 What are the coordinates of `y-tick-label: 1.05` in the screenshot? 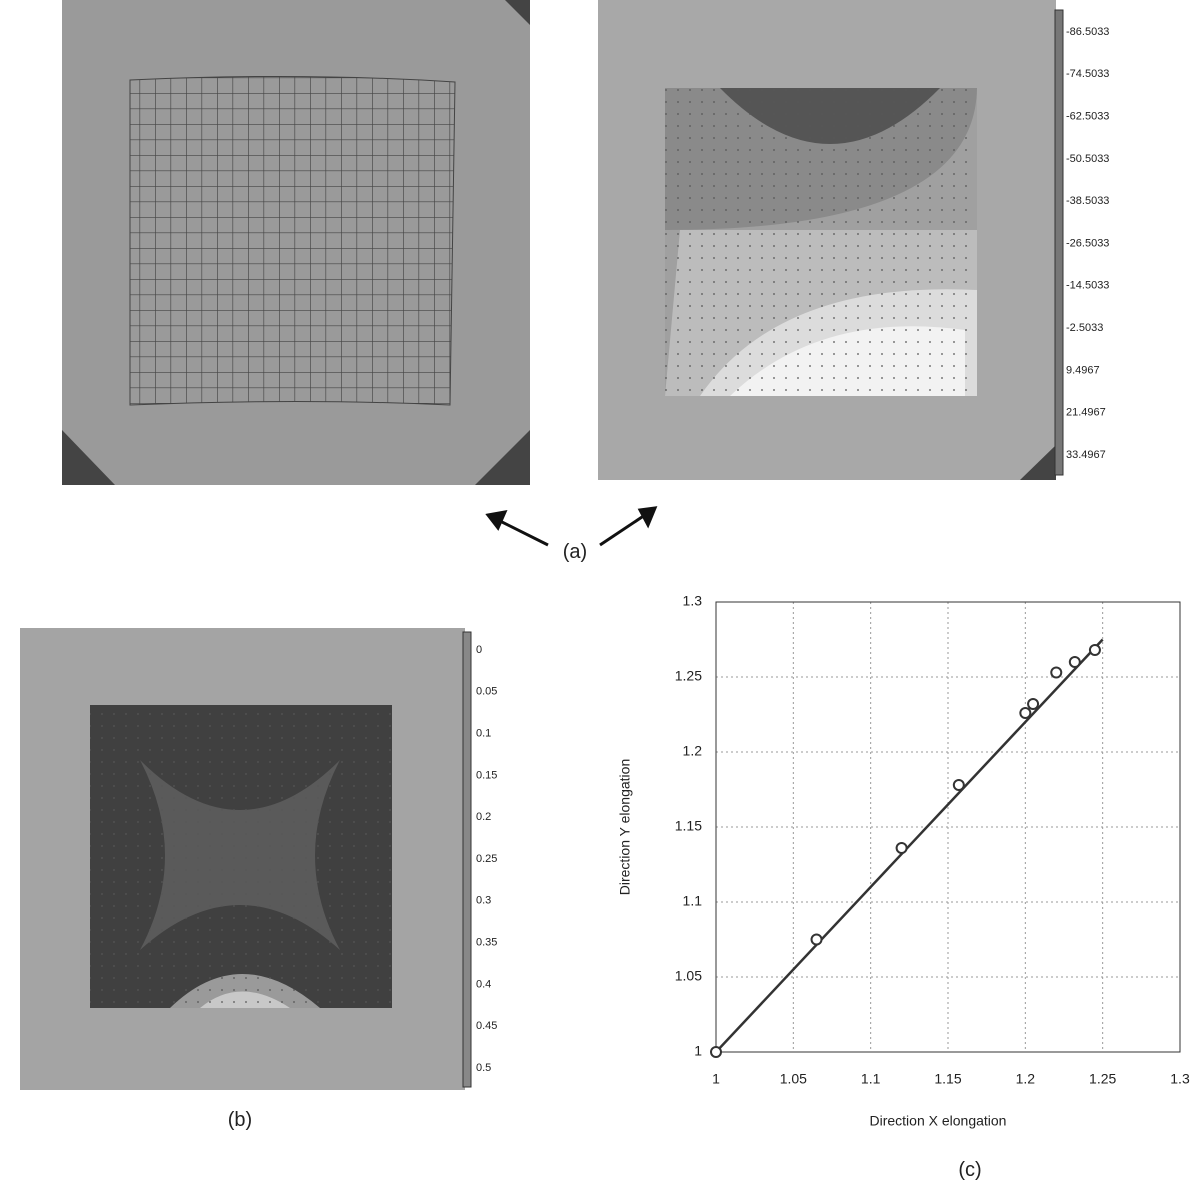 It's located at (688, 976).